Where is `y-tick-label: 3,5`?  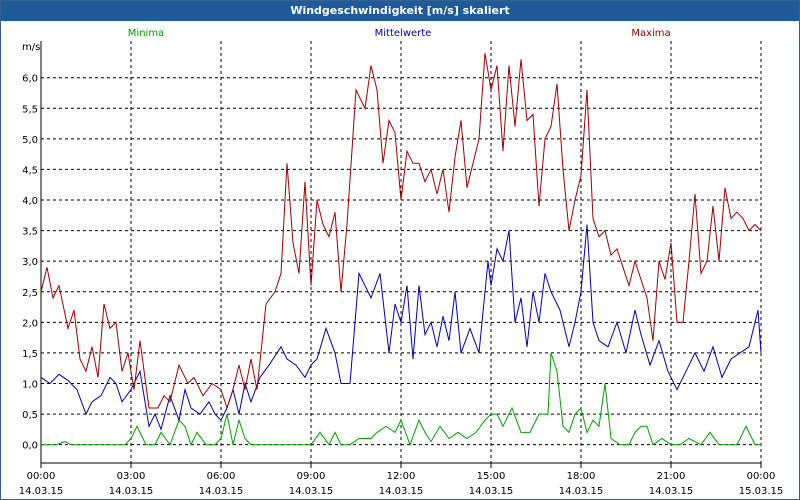 y-tick-label: 3,5 is located at coordinates (30, 232).